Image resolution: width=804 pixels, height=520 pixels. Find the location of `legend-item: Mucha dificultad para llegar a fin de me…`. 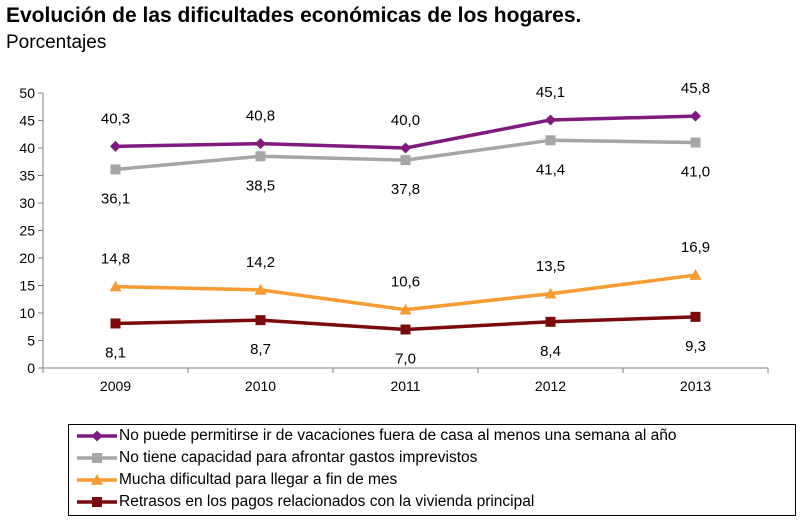

legend-item: Mucha dificultad para llegar a fin de me… is located at coordinates (432, 480).